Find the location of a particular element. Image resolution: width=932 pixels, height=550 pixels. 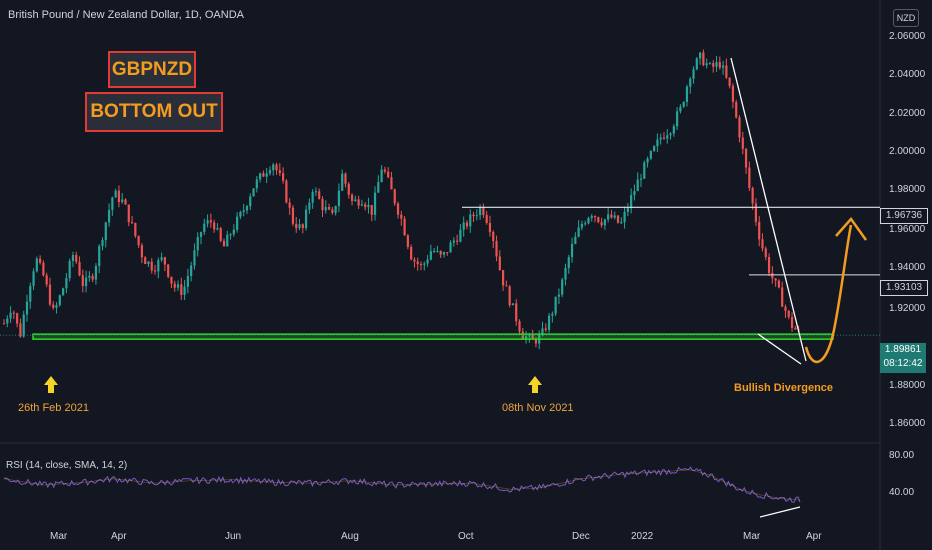

rsi-series is located at coordinates (402, 492).